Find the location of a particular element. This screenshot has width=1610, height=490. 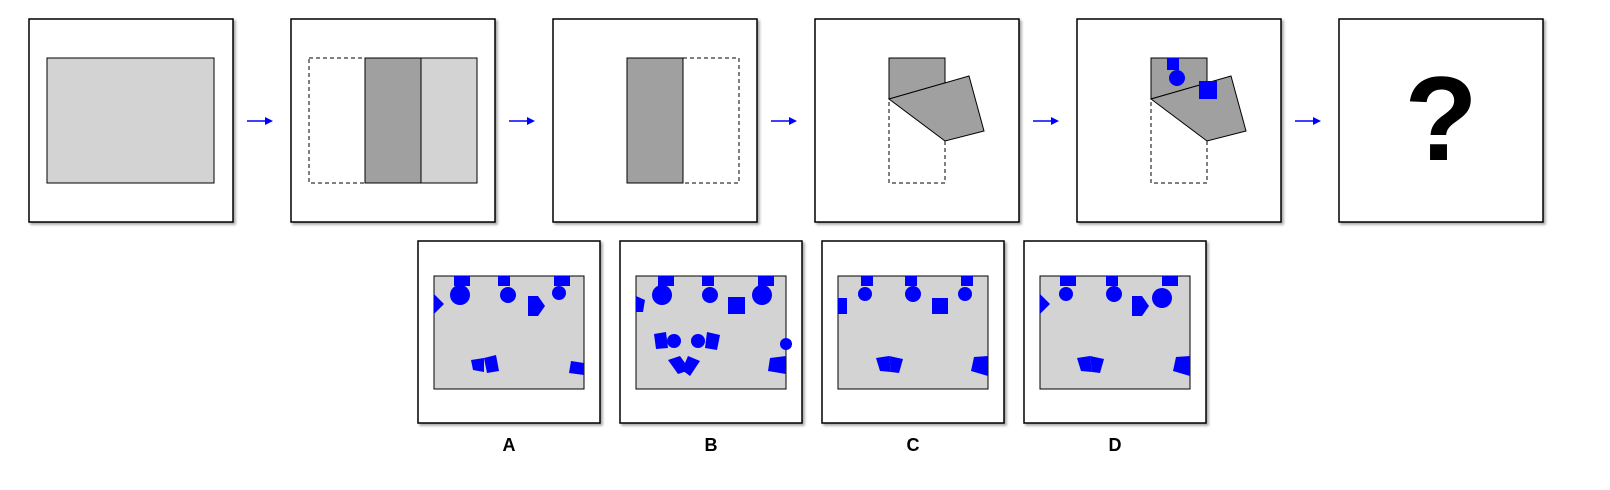

option-d: D is located at coordinates (1115, 347).